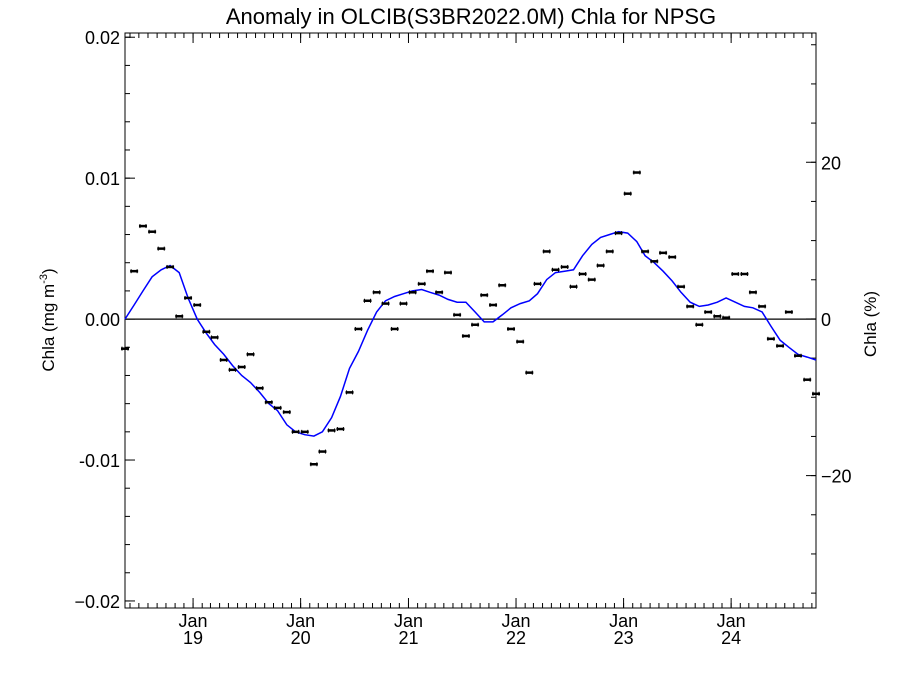 This screenshot has height=675, width=900. I want to click on y-axis-label-superscript: -3, so click(44, 279).